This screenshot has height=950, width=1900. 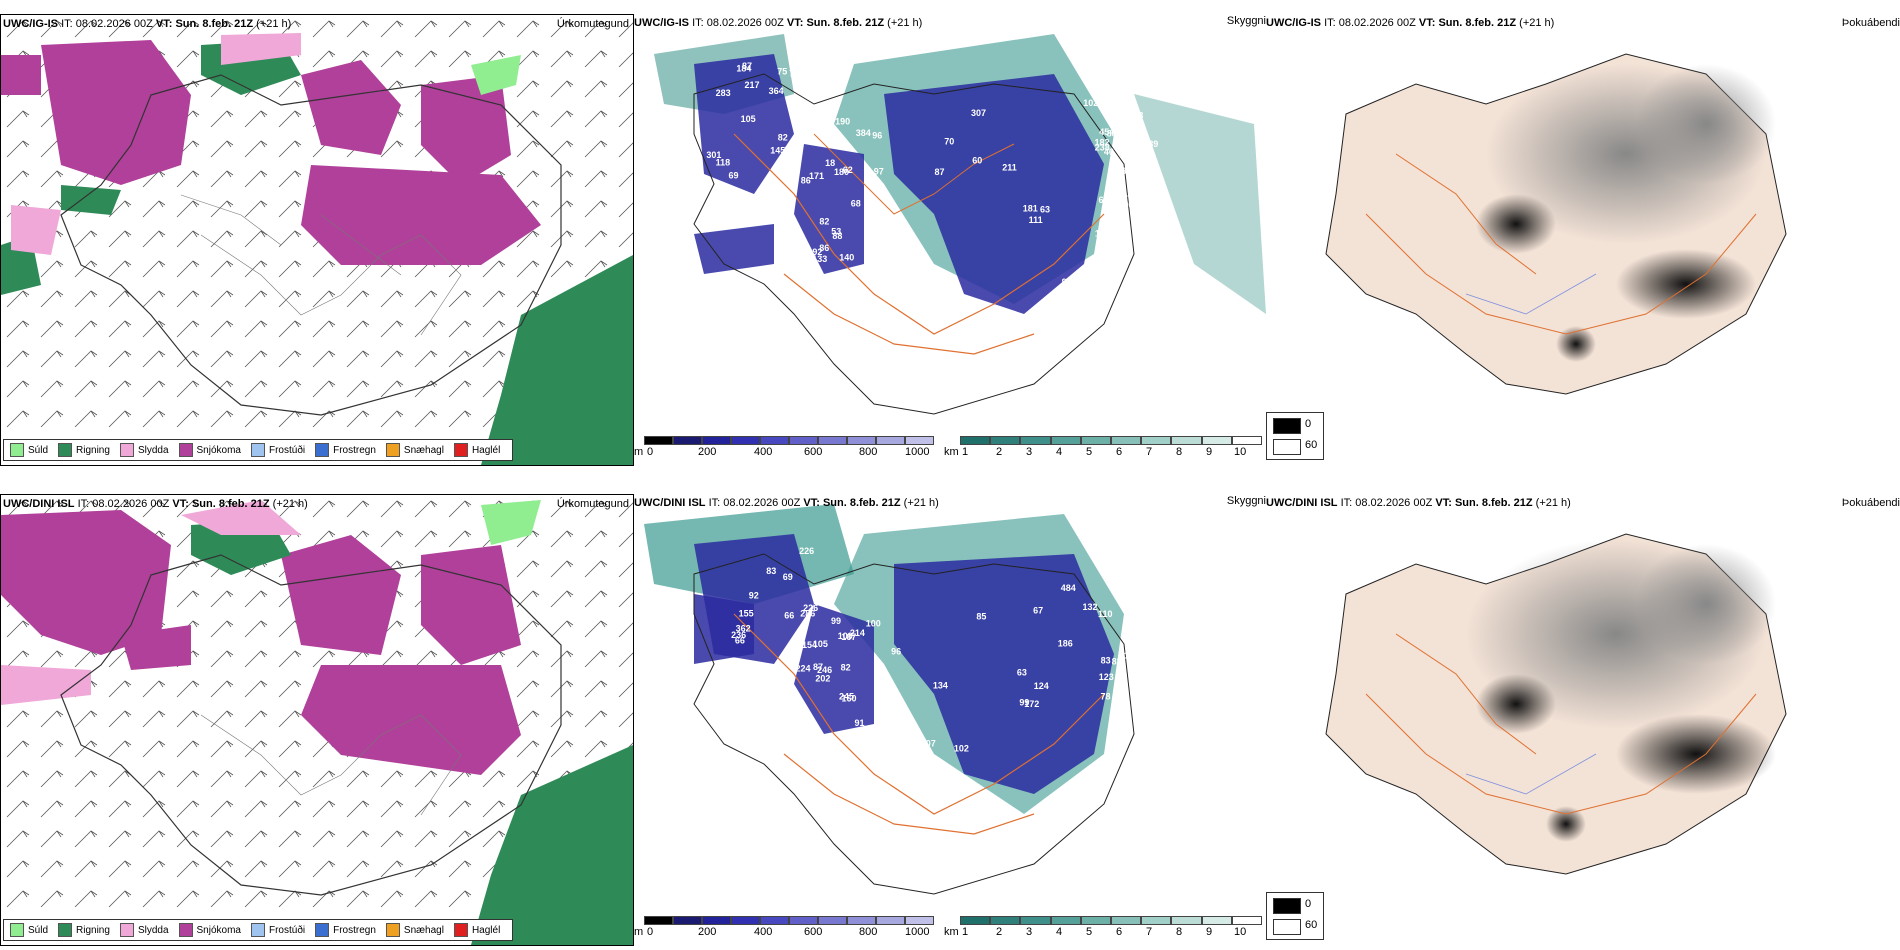 I want to click on visibility-value-label: 301, so click(x=713, y=155).